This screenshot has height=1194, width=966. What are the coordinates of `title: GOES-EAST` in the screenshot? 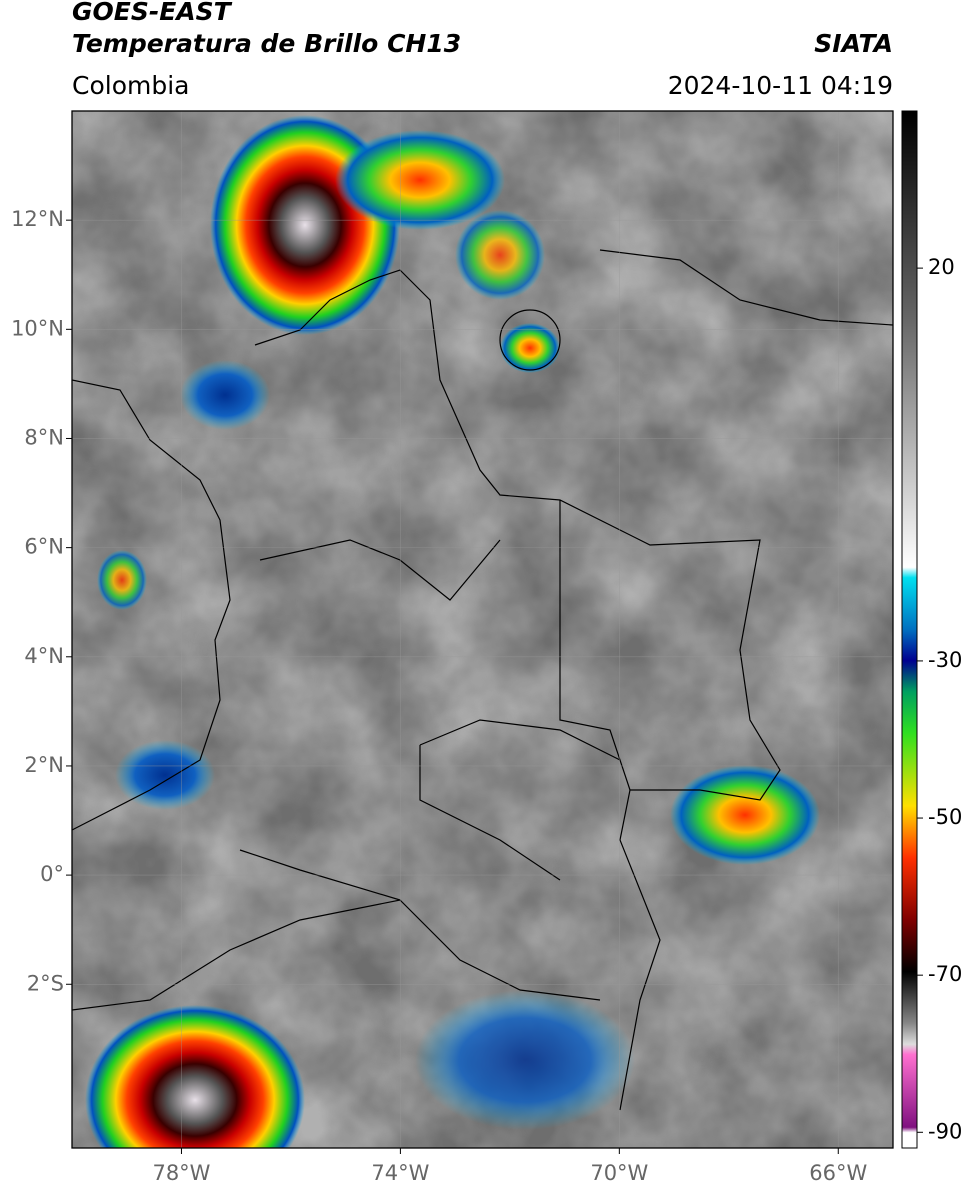 It's located at (152, 13).